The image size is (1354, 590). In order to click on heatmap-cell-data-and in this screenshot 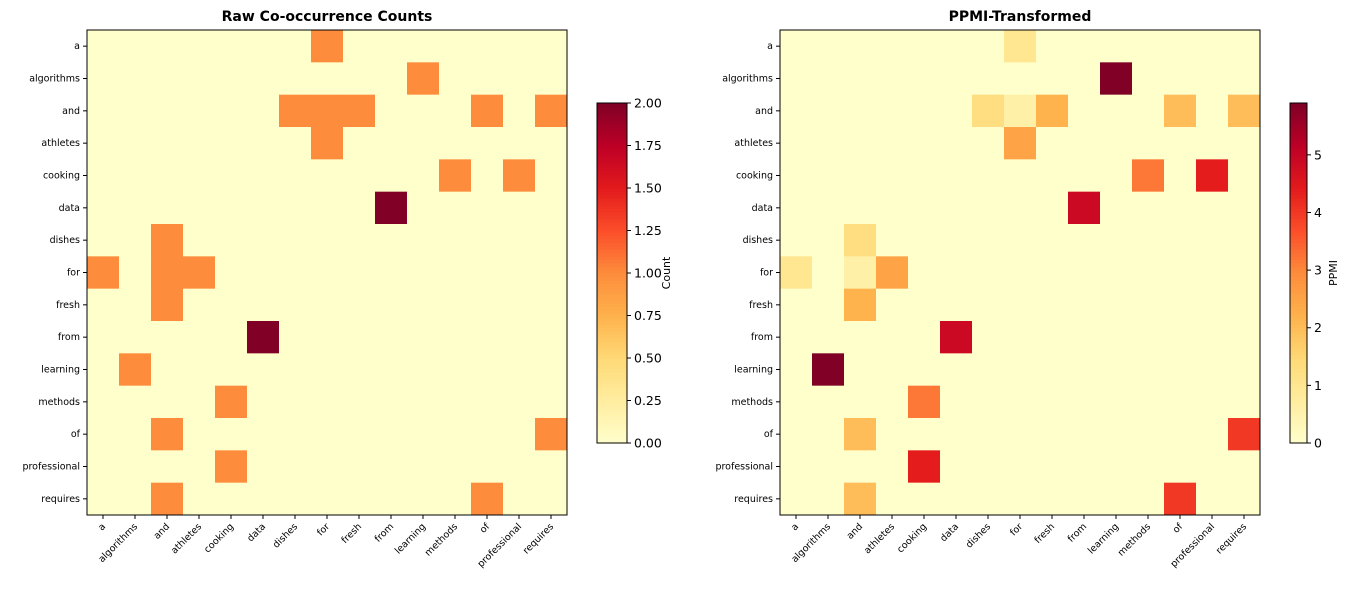, I will do `click(860, 208)`.